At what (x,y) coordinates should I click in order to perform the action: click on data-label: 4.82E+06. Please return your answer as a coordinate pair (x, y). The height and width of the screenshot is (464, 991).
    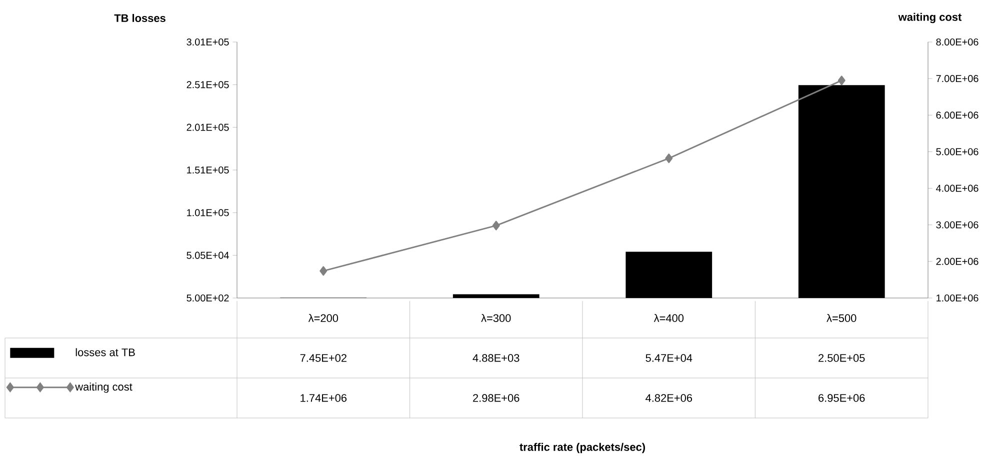
    Looking at the image, I should click on (669, 398).